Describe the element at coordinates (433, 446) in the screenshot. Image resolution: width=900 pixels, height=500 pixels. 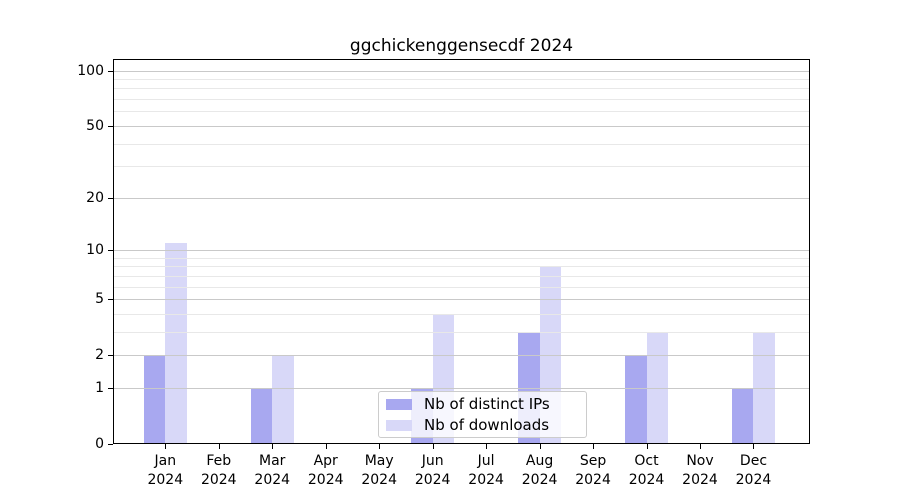
I see `x-tick-mark-jun` at that location.